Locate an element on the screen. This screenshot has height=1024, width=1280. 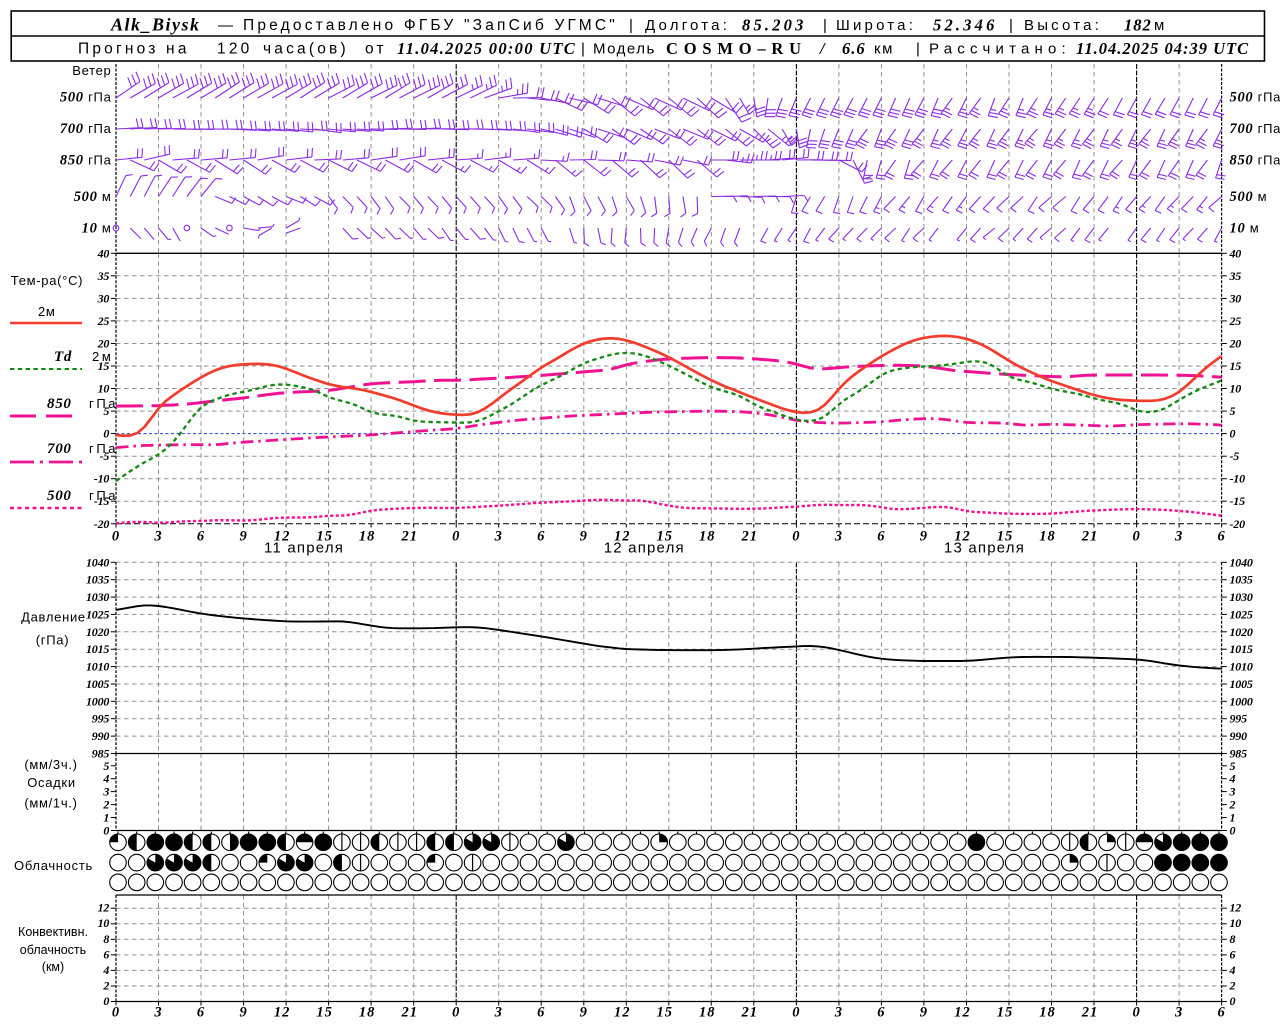
svg-text: COSMO–RU is located at coordinates (736, 48).